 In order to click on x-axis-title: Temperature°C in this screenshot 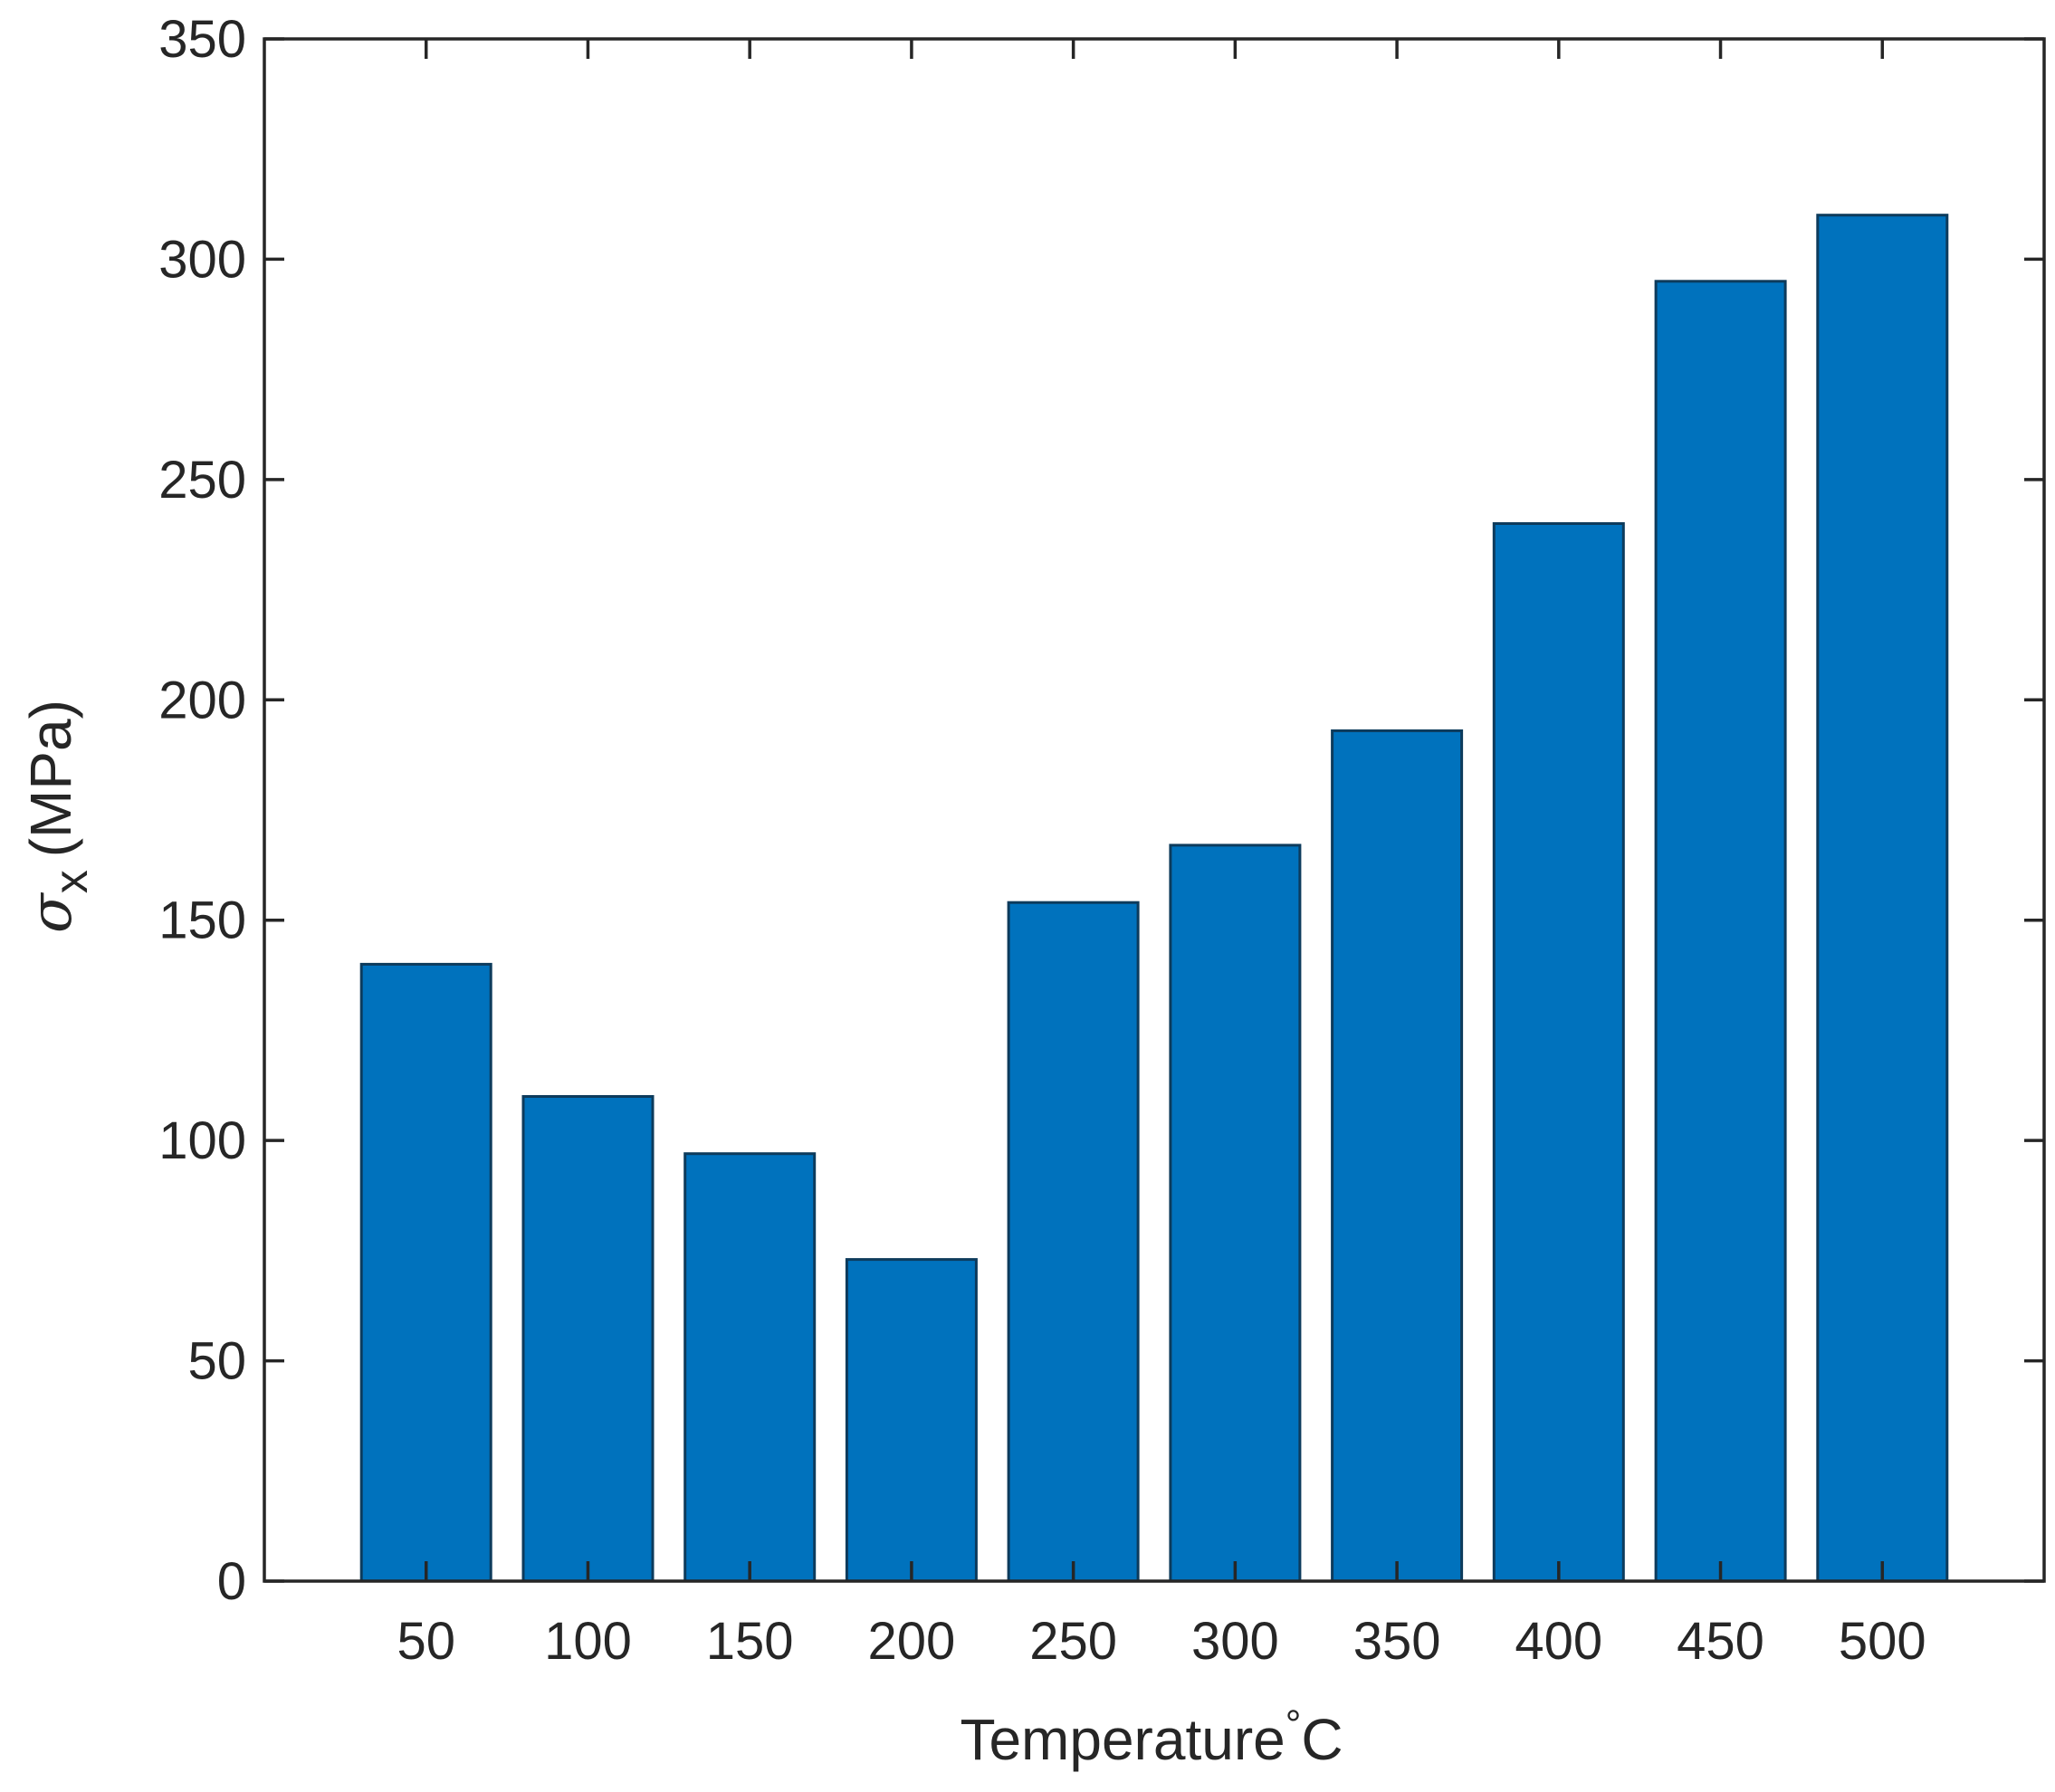, I will do `click(1151, 1737)`.